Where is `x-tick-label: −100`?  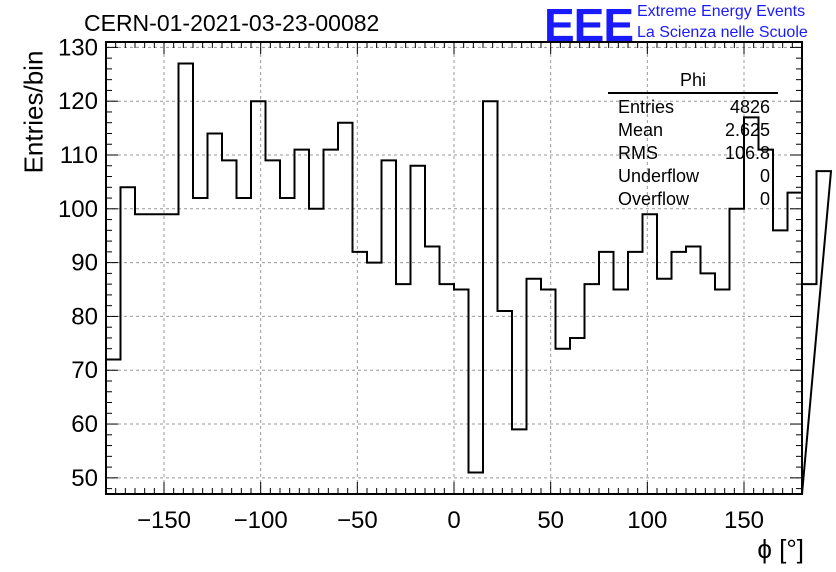
x-tick-label: −100 is located at coordinates (261, 520).